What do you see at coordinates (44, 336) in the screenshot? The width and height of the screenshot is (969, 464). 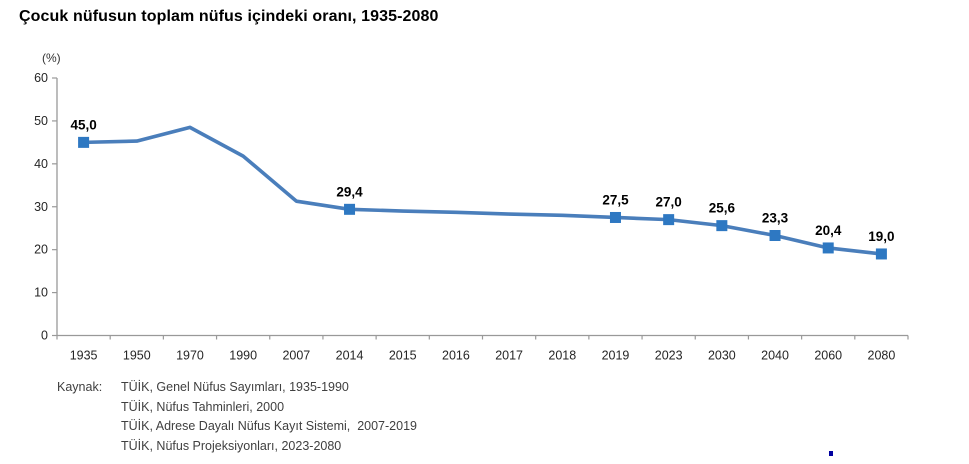 I see `y-axis-tick-label: 0` at bounding box center [44, 336].